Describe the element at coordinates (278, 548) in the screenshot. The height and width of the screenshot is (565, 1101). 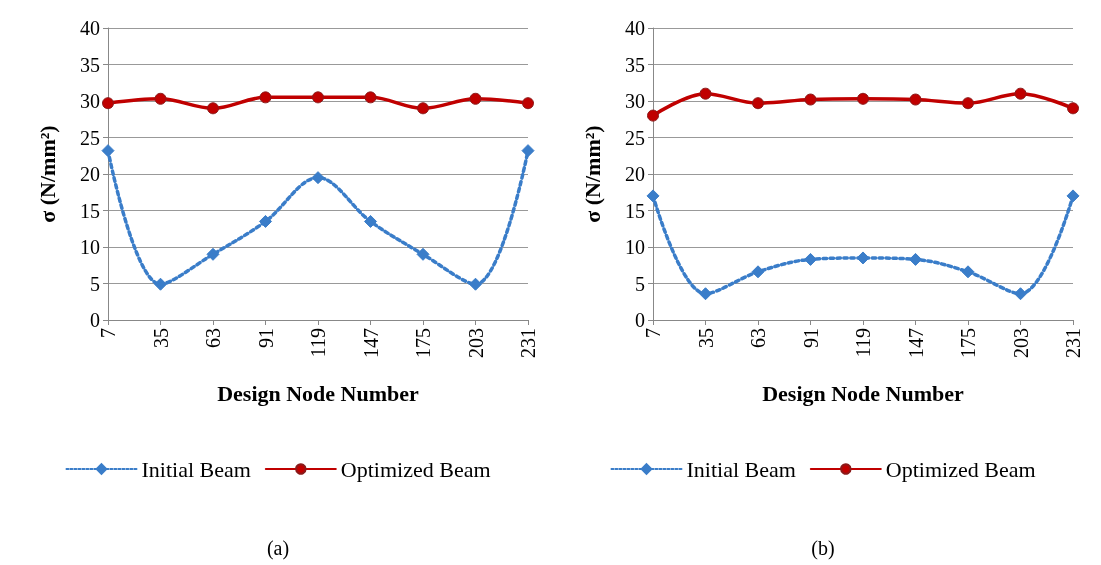
I see `text: (a)` at that location.